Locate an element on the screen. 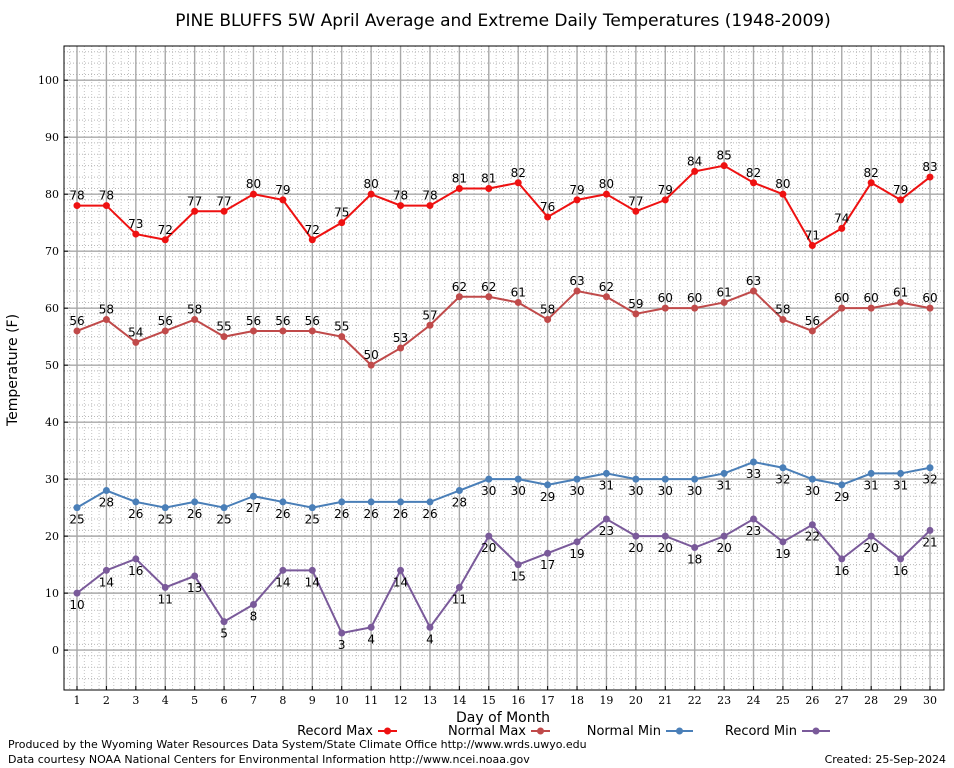  x-tick-label: 11 is located at coordinates (371, 700).